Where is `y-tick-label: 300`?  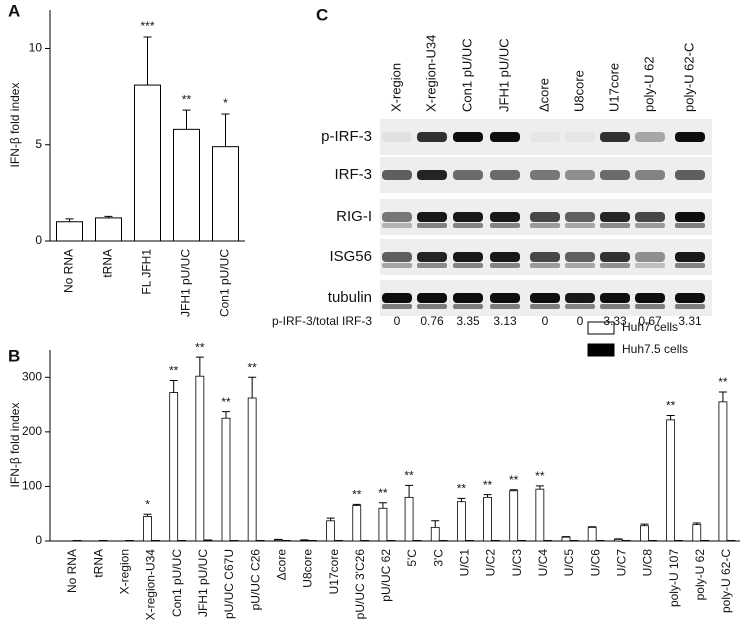 y-tick-label: 300 is located at coordinates (32, 376).